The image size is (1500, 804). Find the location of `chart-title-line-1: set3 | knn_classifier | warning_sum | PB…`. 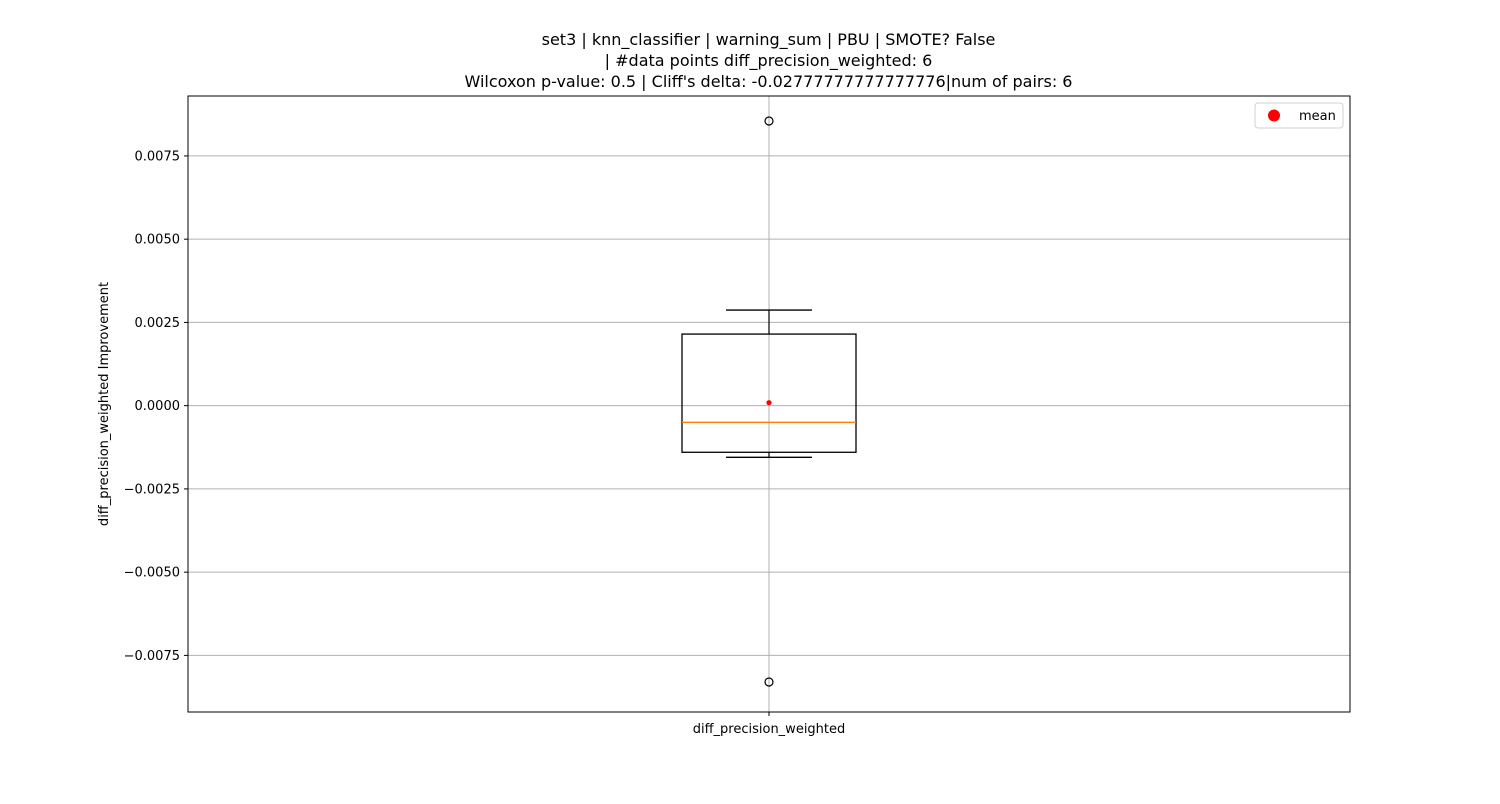

chart-title-line-1: set3 | knn_classifier | warning_sum | PB… is located at coordinates (768, 39).